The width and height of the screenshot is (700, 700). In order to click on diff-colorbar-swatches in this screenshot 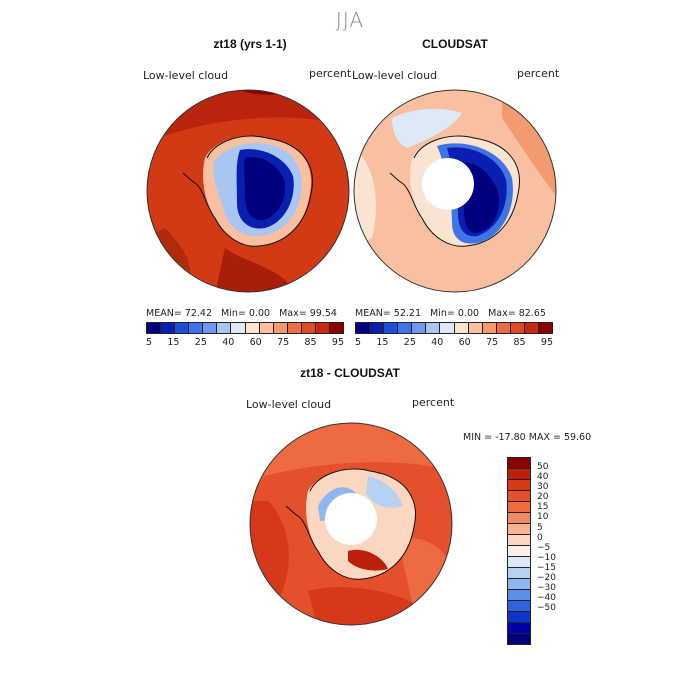, I will do `click(519, 551)`.